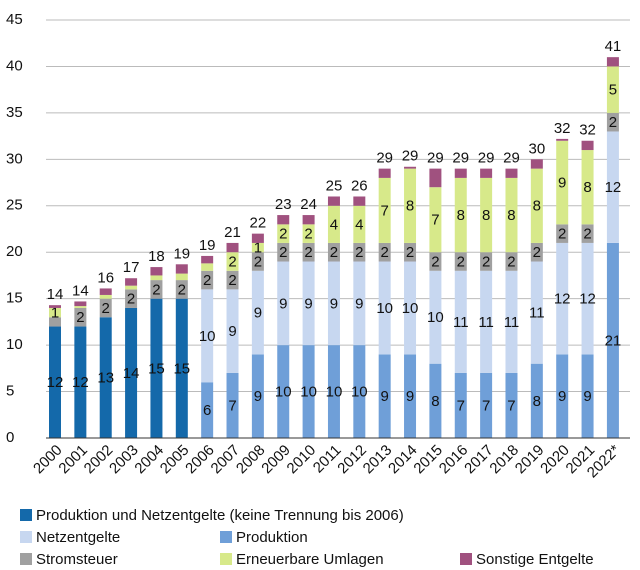 Image resolution: width=640 pixels, height=570 pixels. I want to click on total-label: 16, so click(105, 277).